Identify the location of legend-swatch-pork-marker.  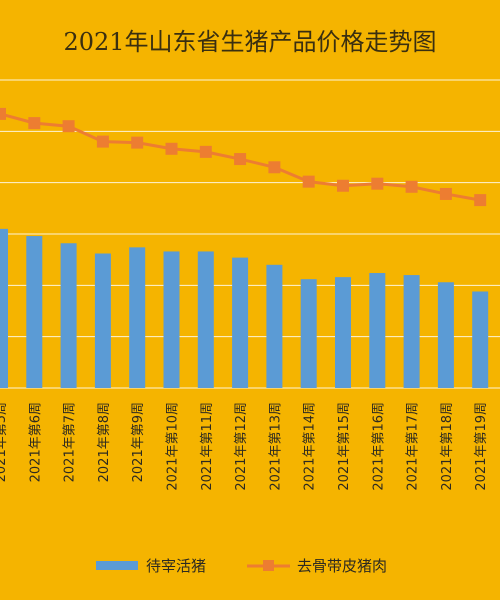
(268, 565).